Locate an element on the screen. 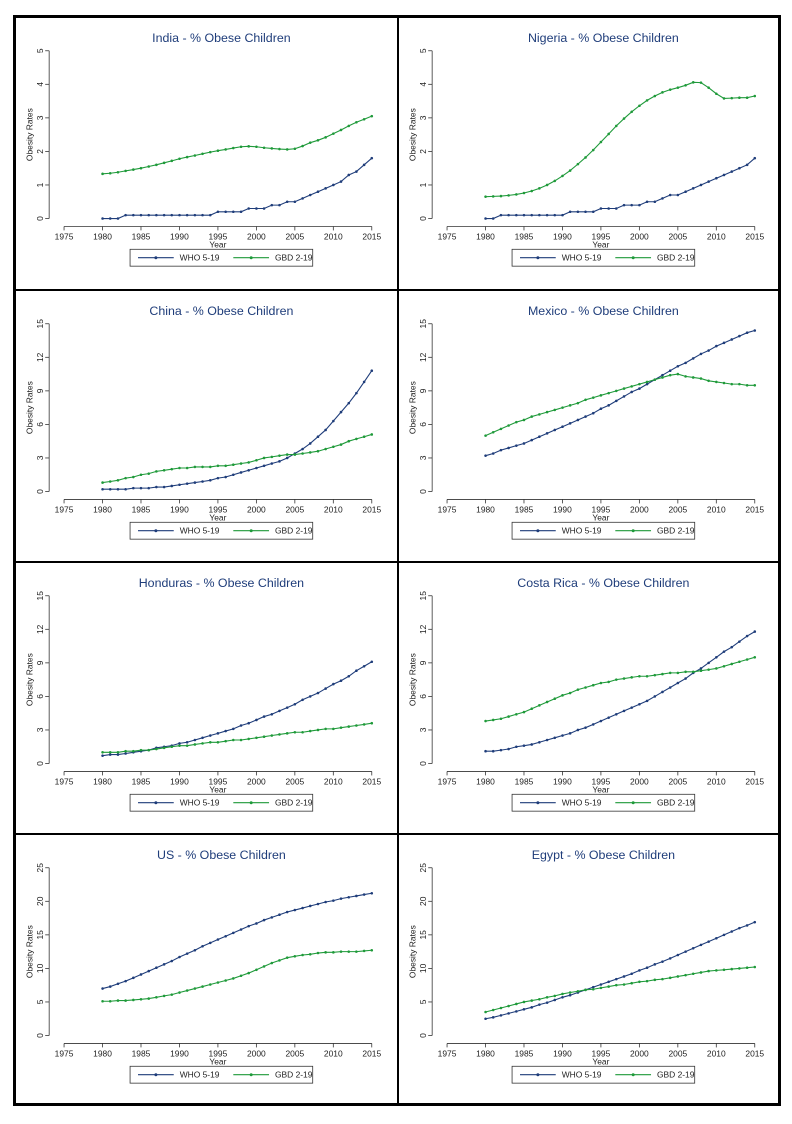  x-tick-label: 1985 is located at coordinates (141, 781).